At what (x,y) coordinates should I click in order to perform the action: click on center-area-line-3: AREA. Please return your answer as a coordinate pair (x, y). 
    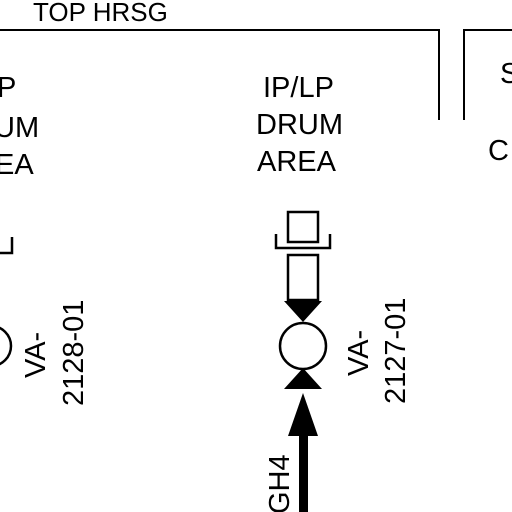
    Looking at the image, I should click on (296, 162).